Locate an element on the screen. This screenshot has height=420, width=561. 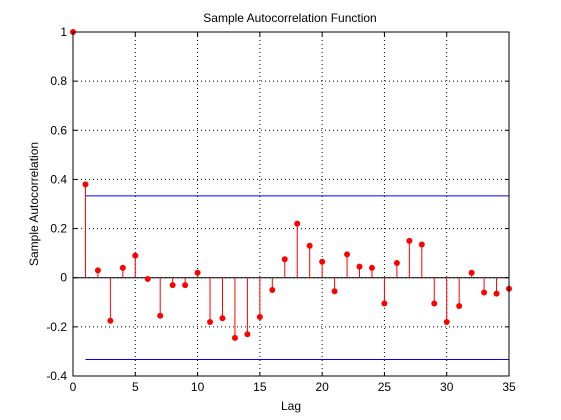
x-tick-label: 10 is located at coordinates (198, 387).